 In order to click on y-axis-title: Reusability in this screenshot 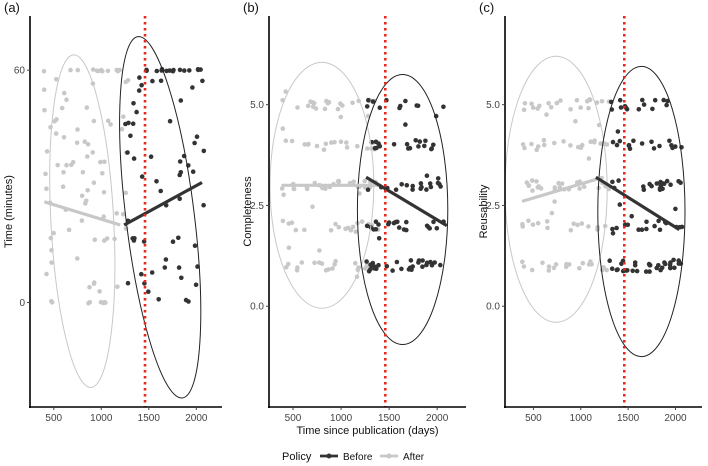, I will do `click(484, 211)`.